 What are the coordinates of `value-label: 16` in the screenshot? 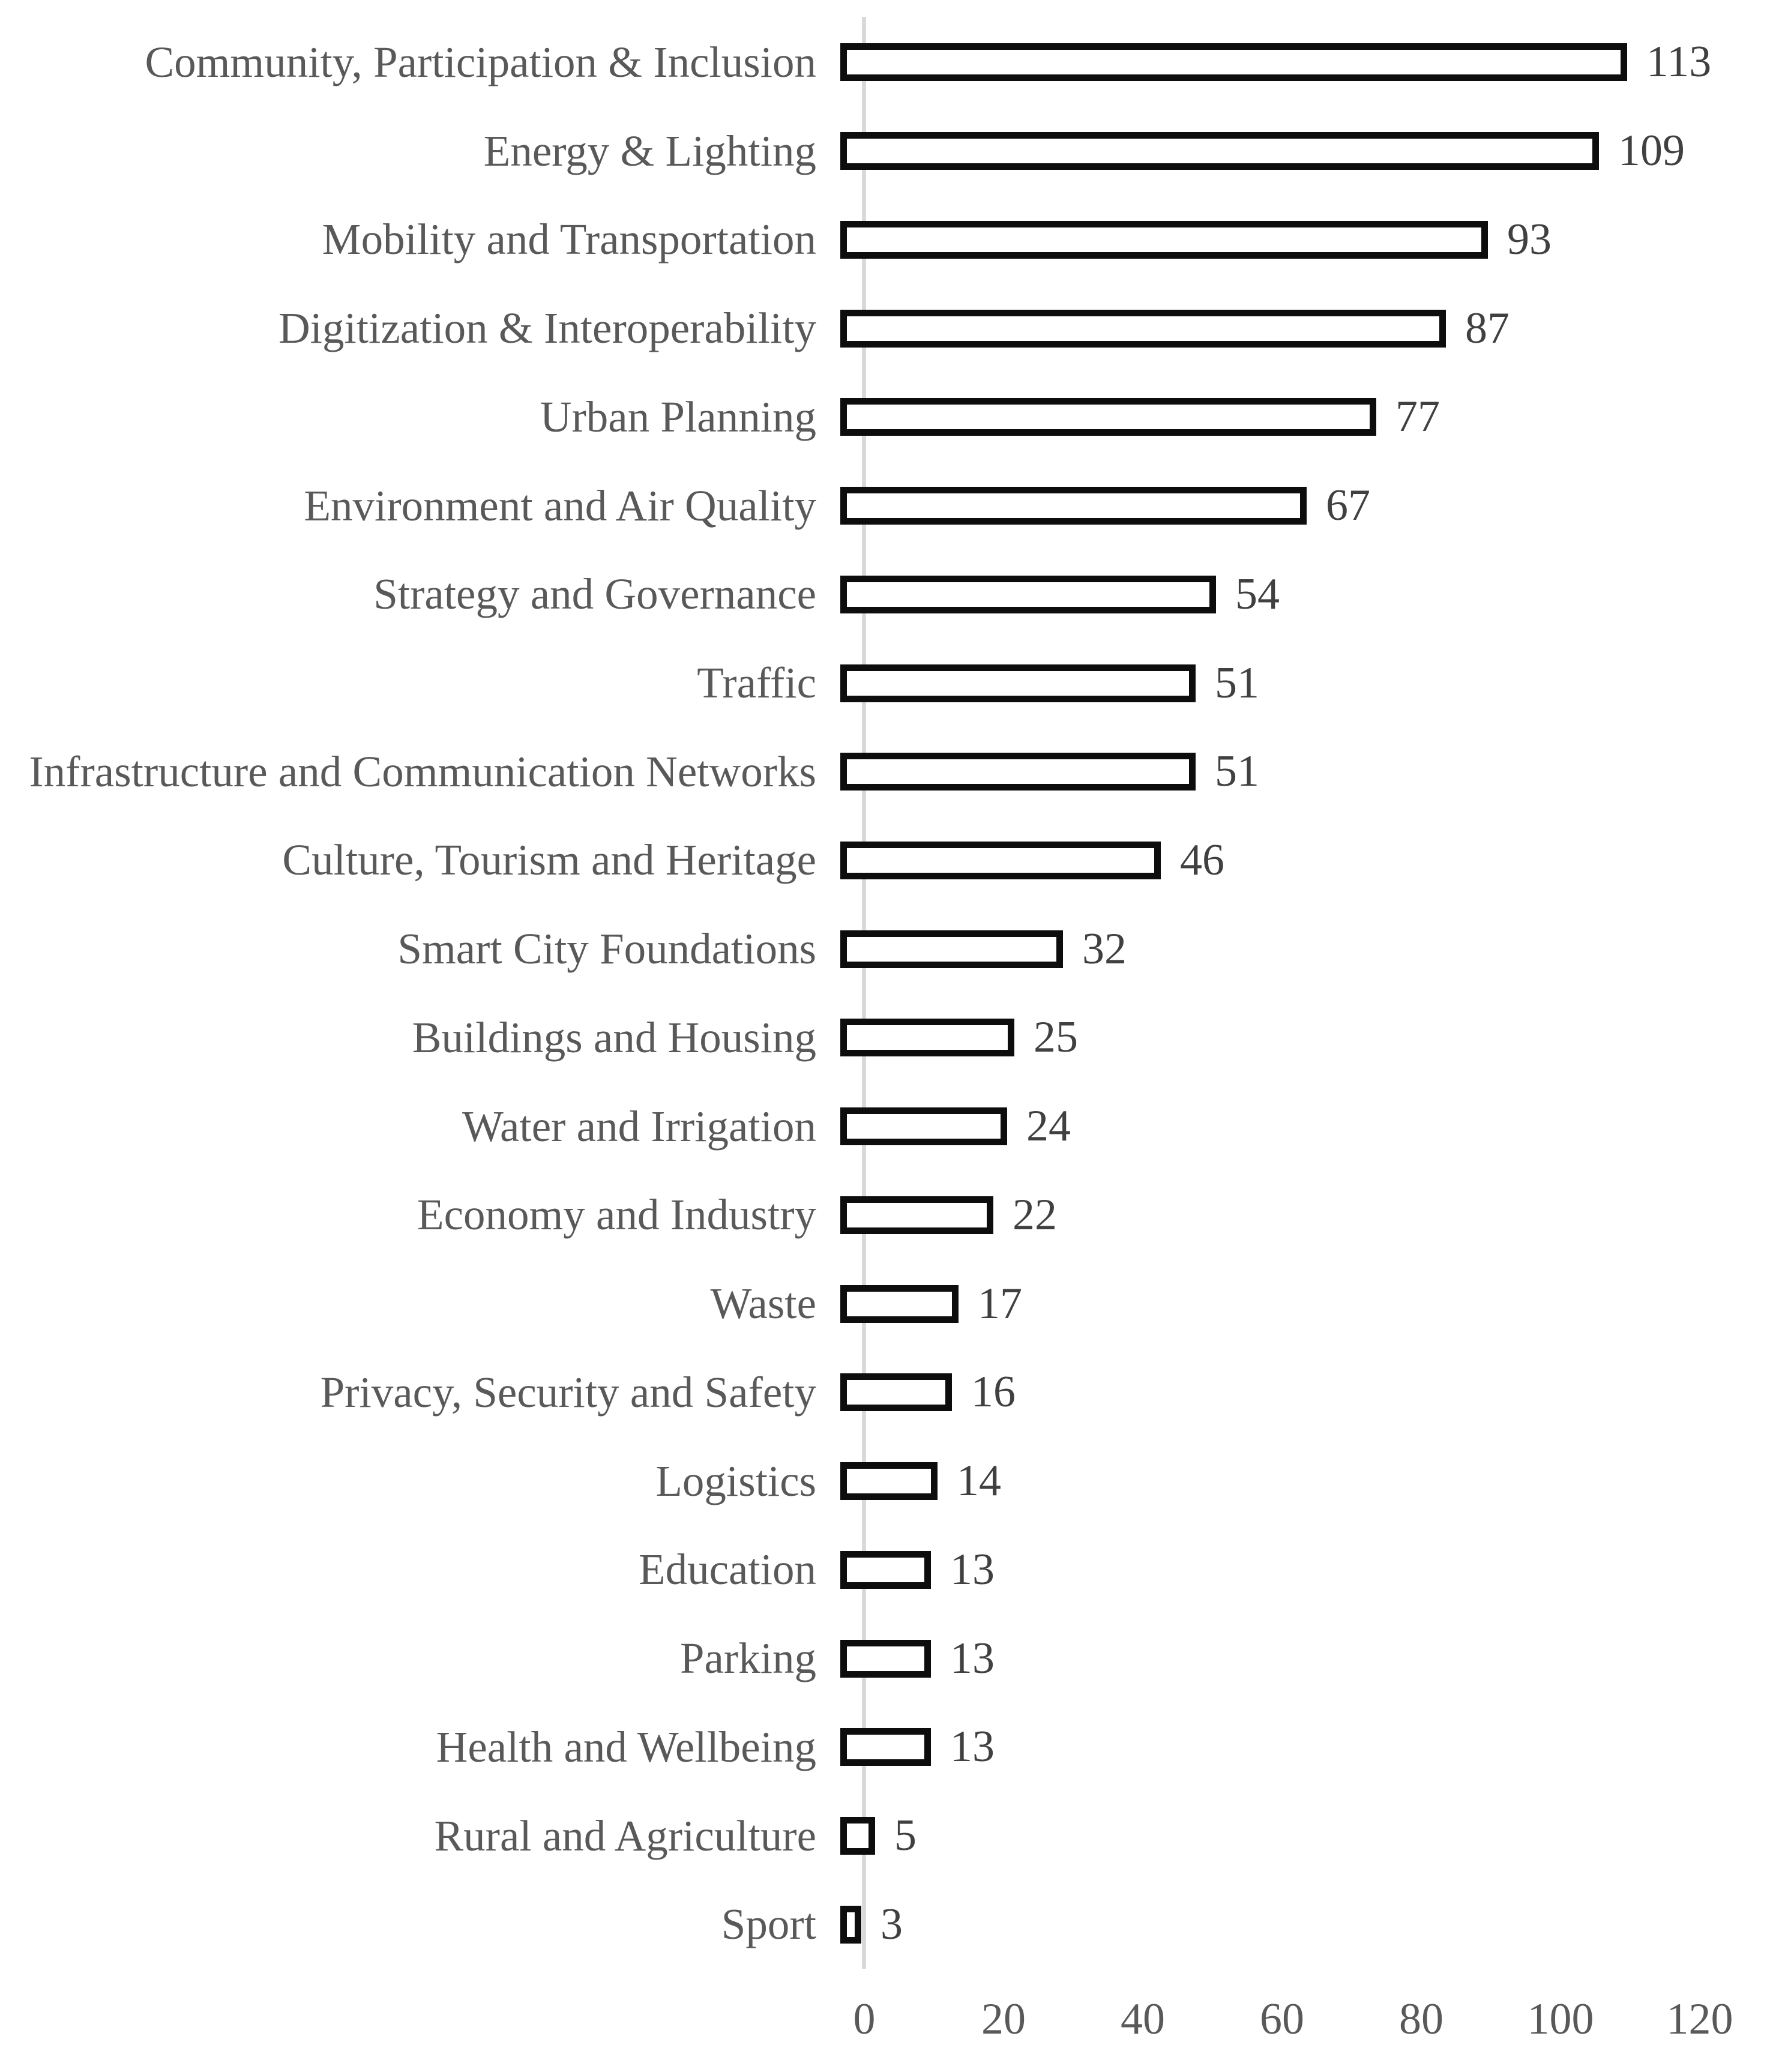 It's located at (994, 1392).